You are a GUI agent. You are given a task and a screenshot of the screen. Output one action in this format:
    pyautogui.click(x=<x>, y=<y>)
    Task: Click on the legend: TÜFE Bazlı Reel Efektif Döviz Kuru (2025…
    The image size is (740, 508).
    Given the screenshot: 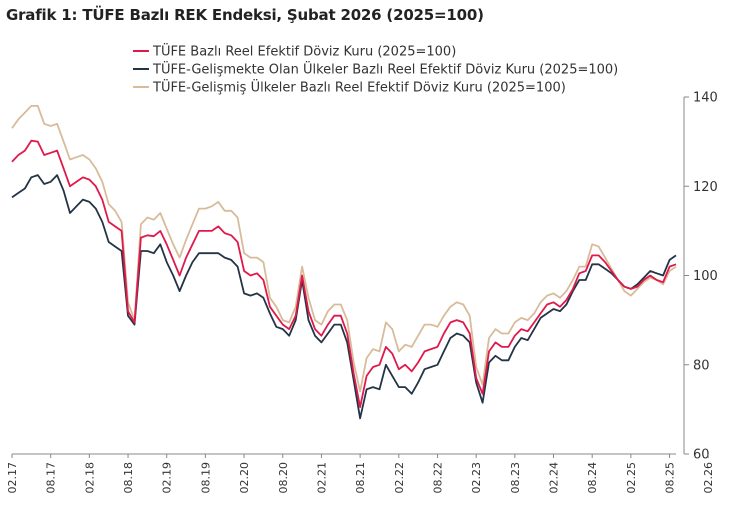 What is the action you would take?
    pyautogui.click(x=375, y=69)
    